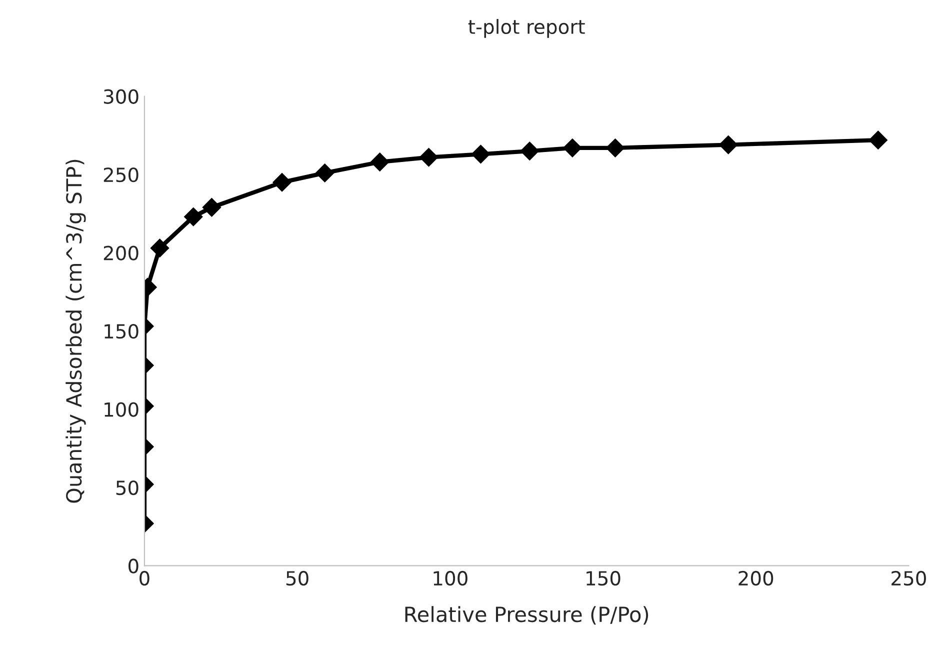 The image size is (932, 664). I want to click on y-tick-label: 100, so click(121, 409).